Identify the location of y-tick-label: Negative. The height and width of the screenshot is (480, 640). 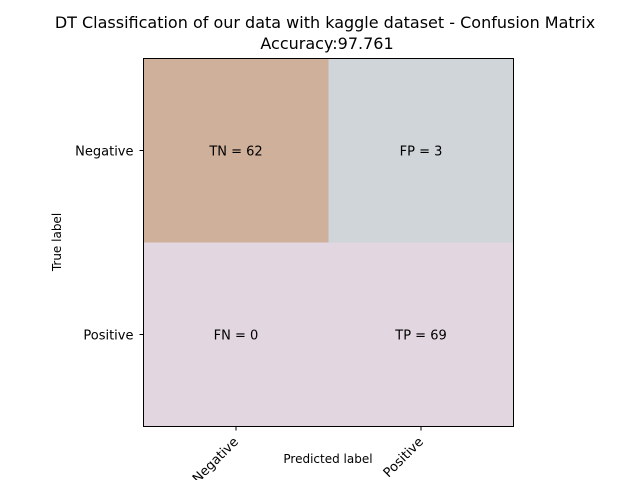
(104, 152).